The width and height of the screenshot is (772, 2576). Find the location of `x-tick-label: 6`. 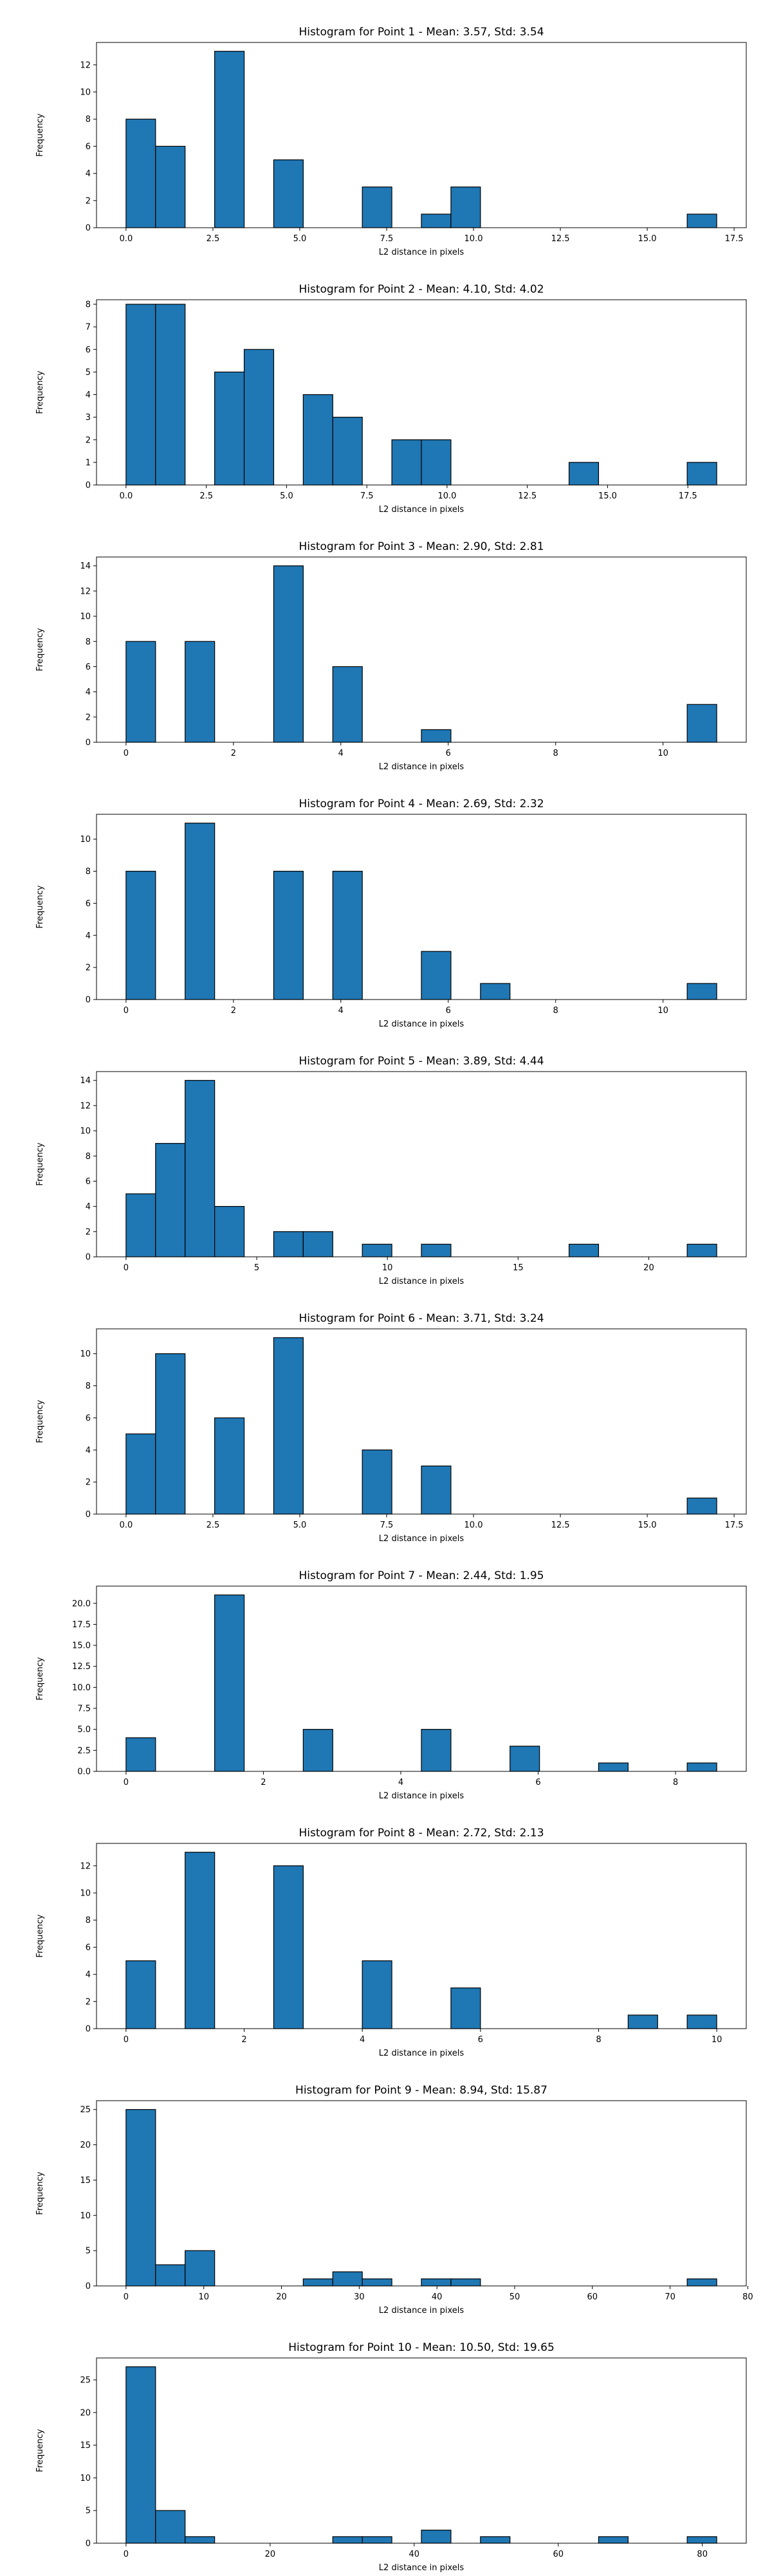

x-tick-label: 6 is located at coordinates (537, 1782).